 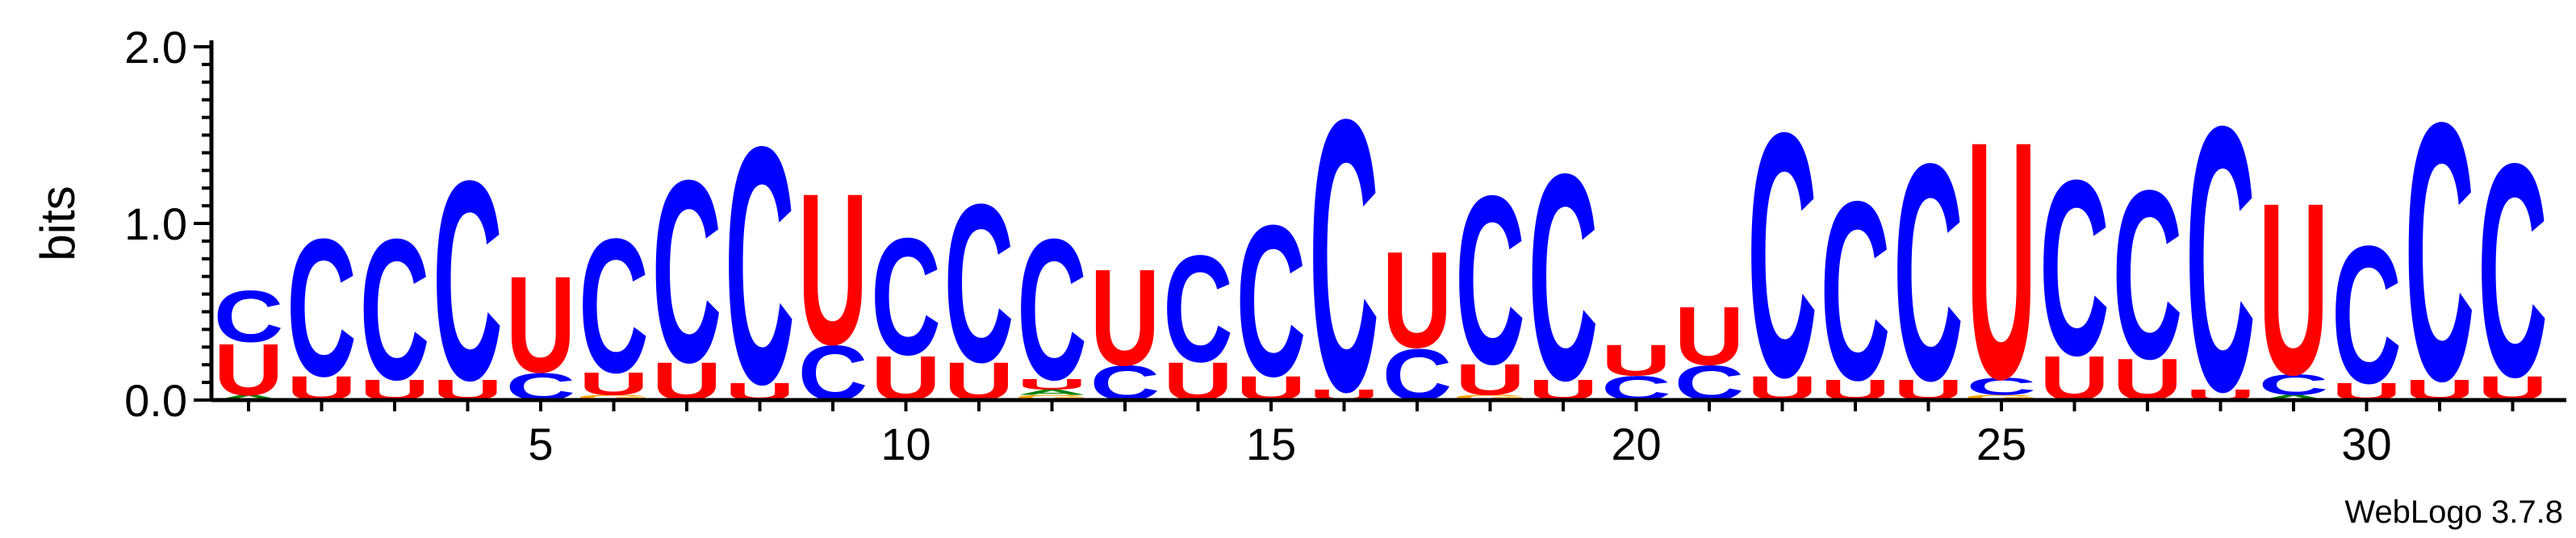 I want to click on x-tick-label: 25, so click(x=2001, y=444).